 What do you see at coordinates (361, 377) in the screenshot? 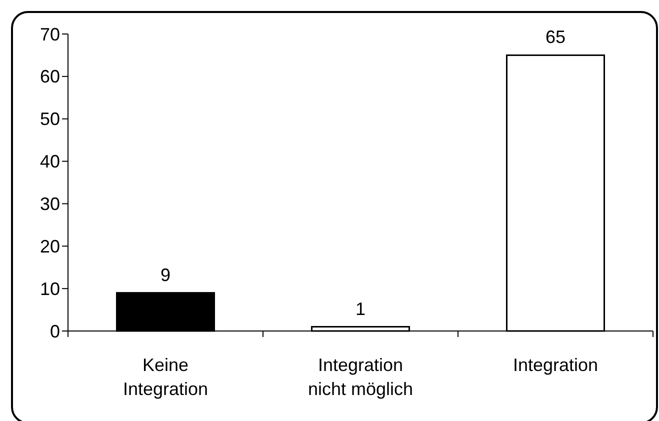
I see `x-tick-label: Integration nicht möglich` at bounding box center [361, 377].